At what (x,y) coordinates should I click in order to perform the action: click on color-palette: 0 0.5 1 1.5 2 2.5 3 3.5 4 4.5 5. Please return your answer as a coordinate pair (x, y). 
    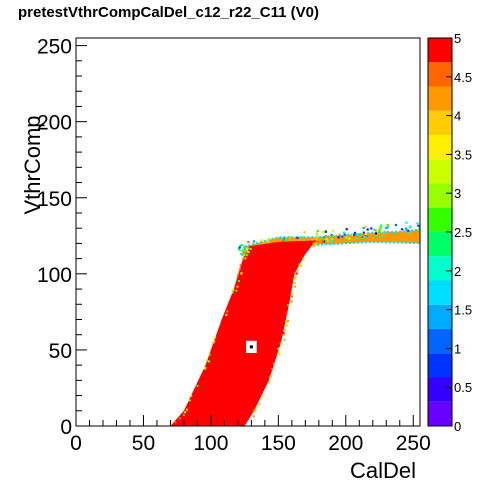
    Looking at the image, I should click on (449, 232).